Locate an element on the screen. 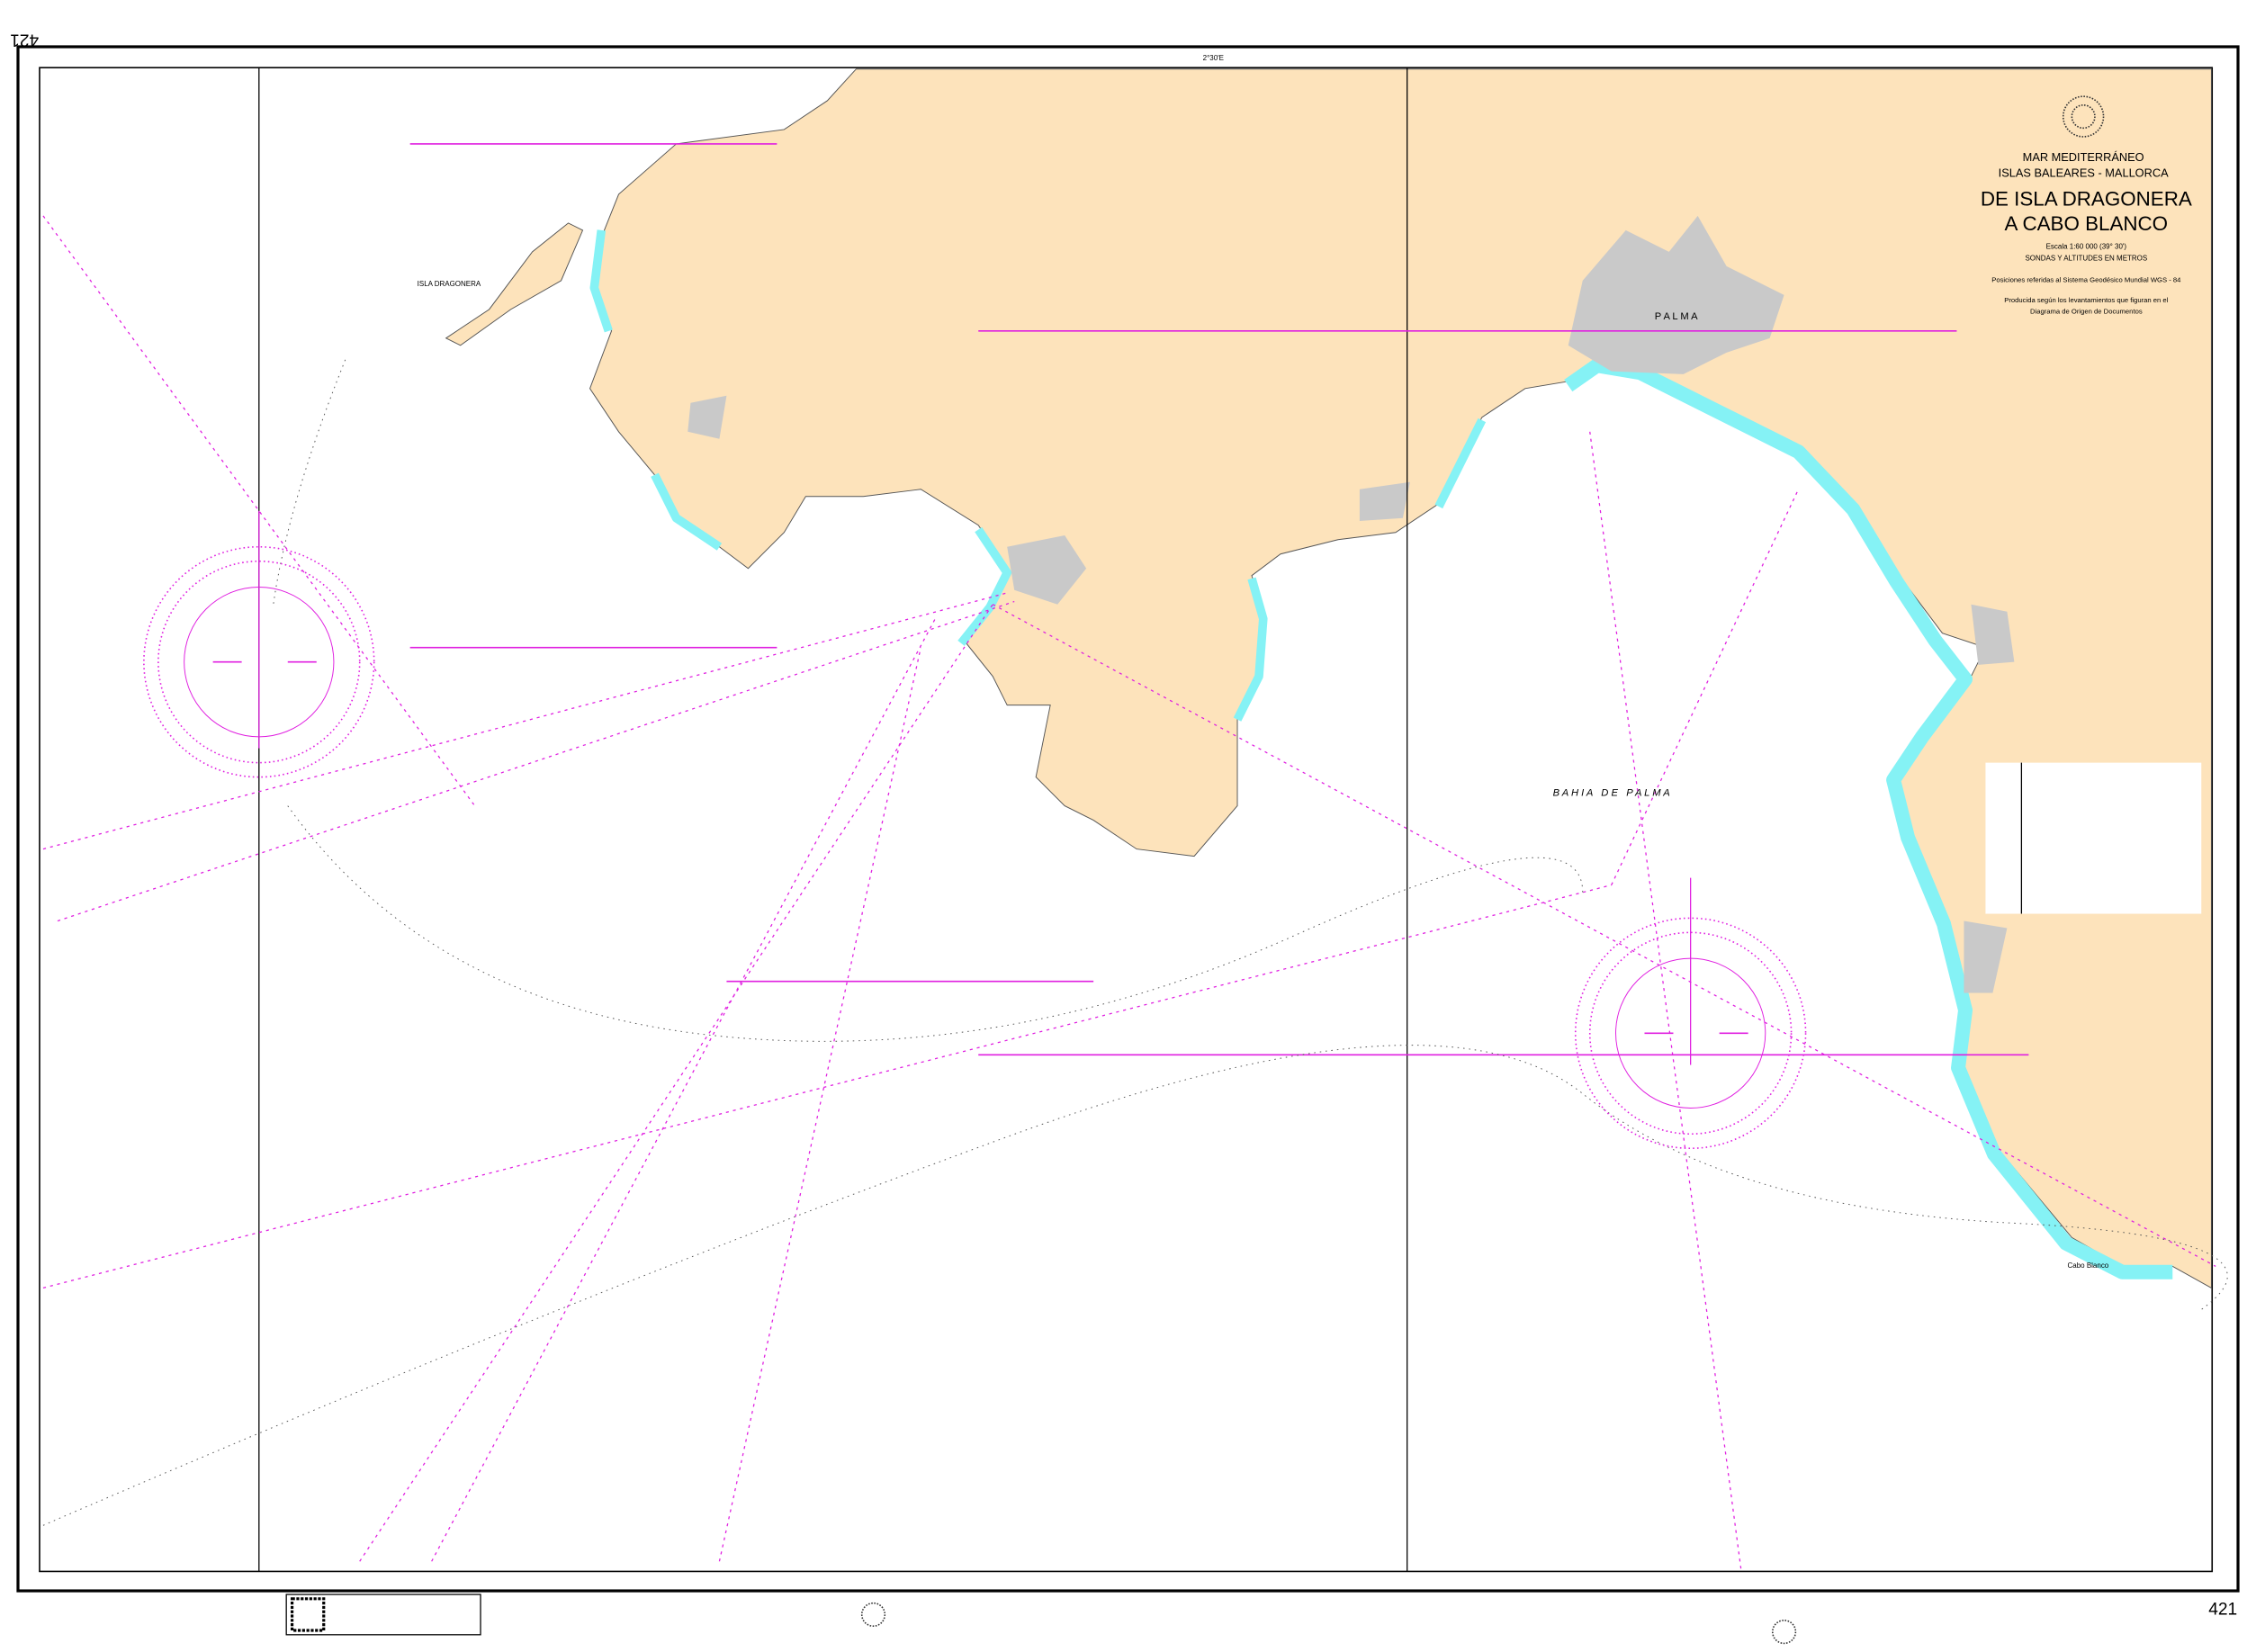 This screenshot has width=2256, height=1652. soundings-text: SONDAS Y ALTITUDES EN METROS is located at coordinates (2086, 258).